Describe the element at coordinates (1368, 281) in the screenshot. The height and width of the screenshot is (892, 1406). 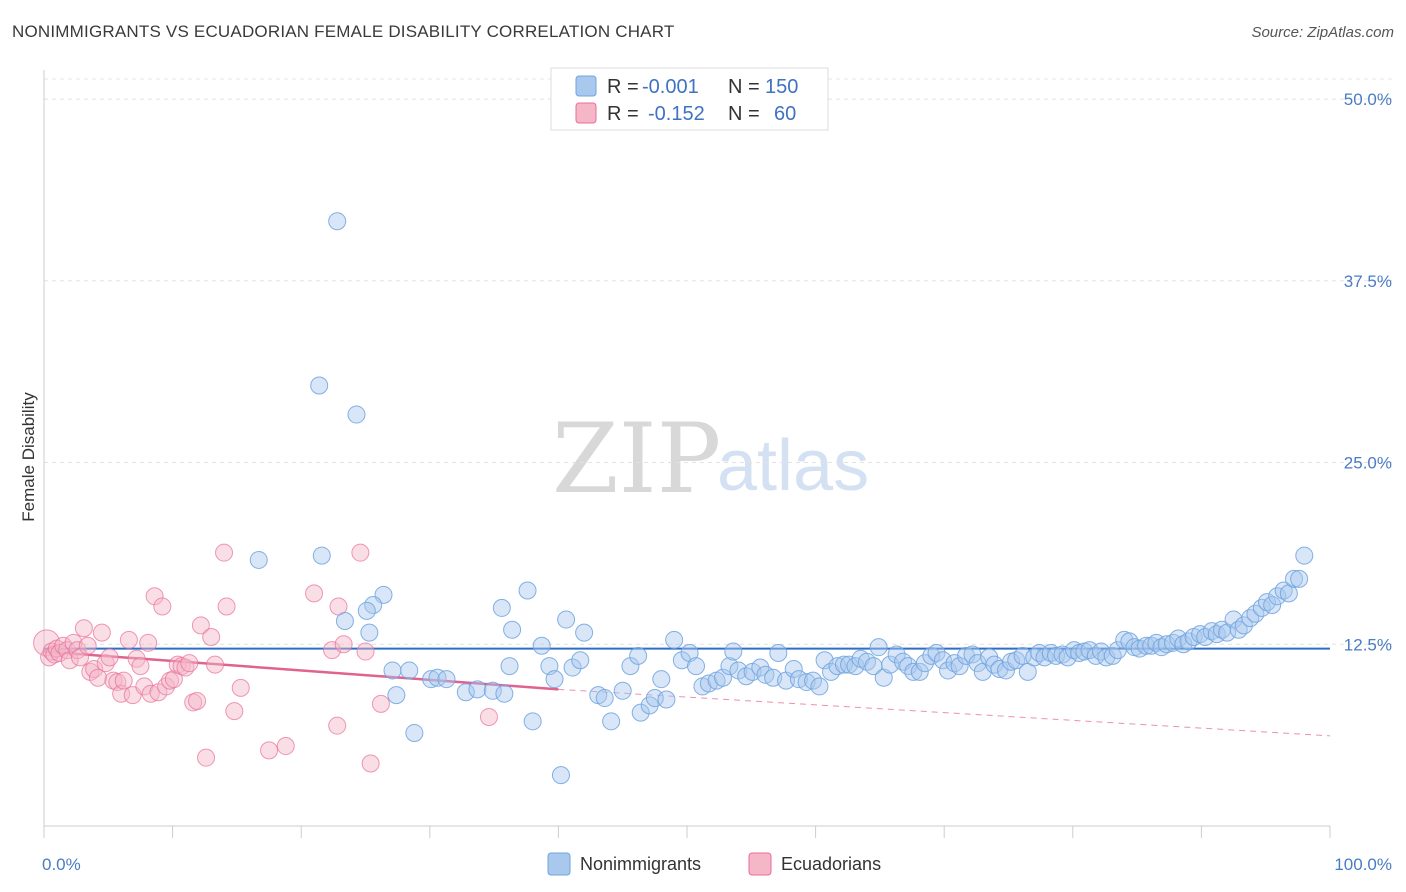
I see `y-tick-label-2: 37.5%` at that location.